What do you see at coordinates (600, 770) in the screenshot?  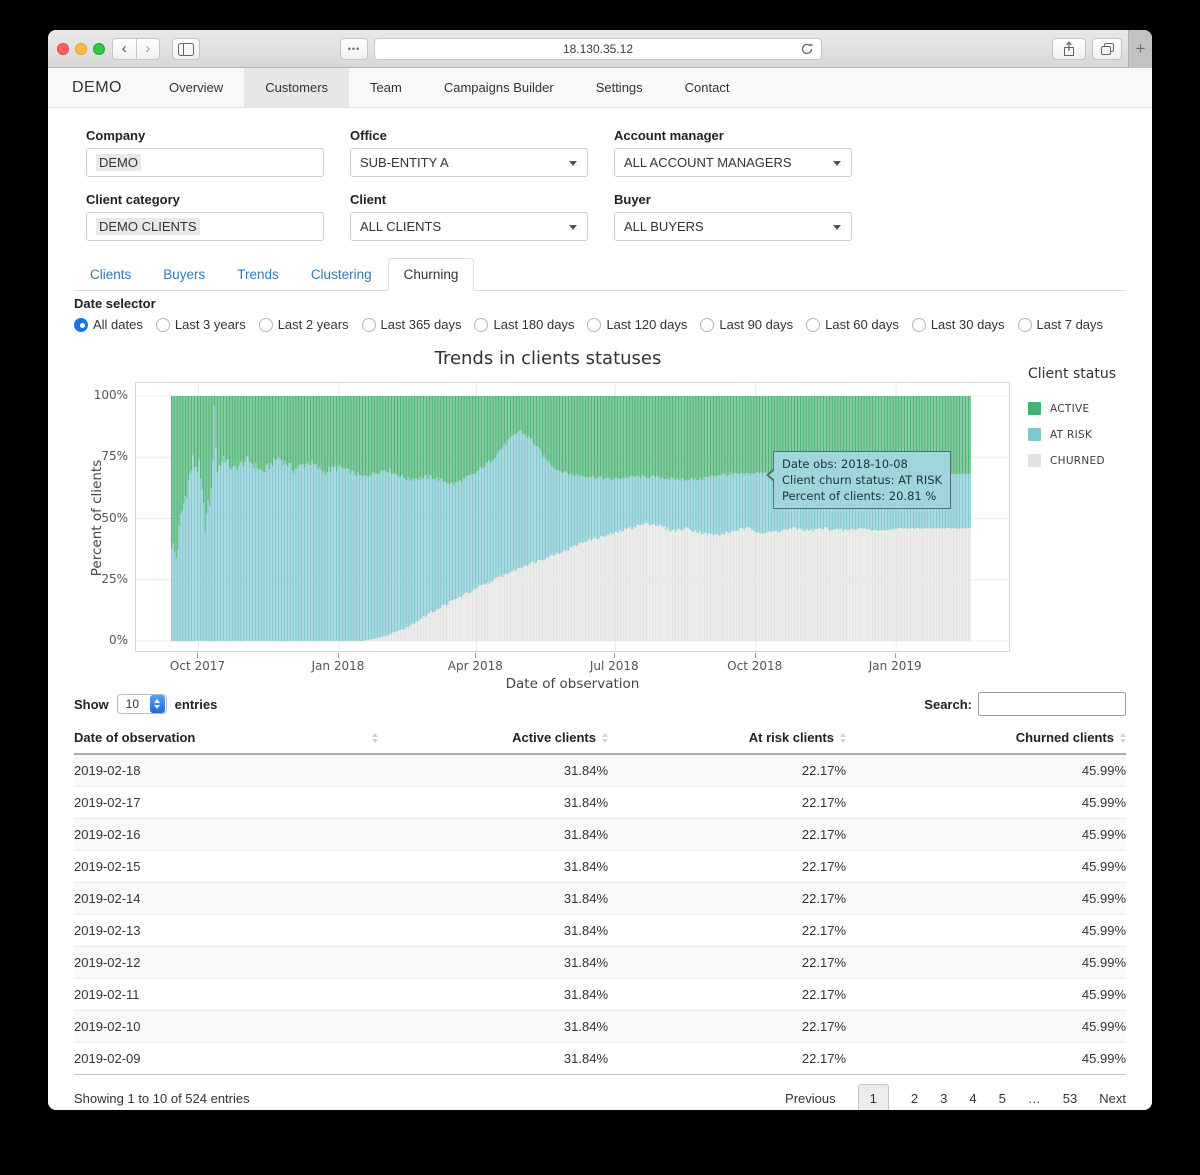 I see `table-row: 2019-02-18 31.84% 22.17% 45.99%` at bounding box center [600, 770].